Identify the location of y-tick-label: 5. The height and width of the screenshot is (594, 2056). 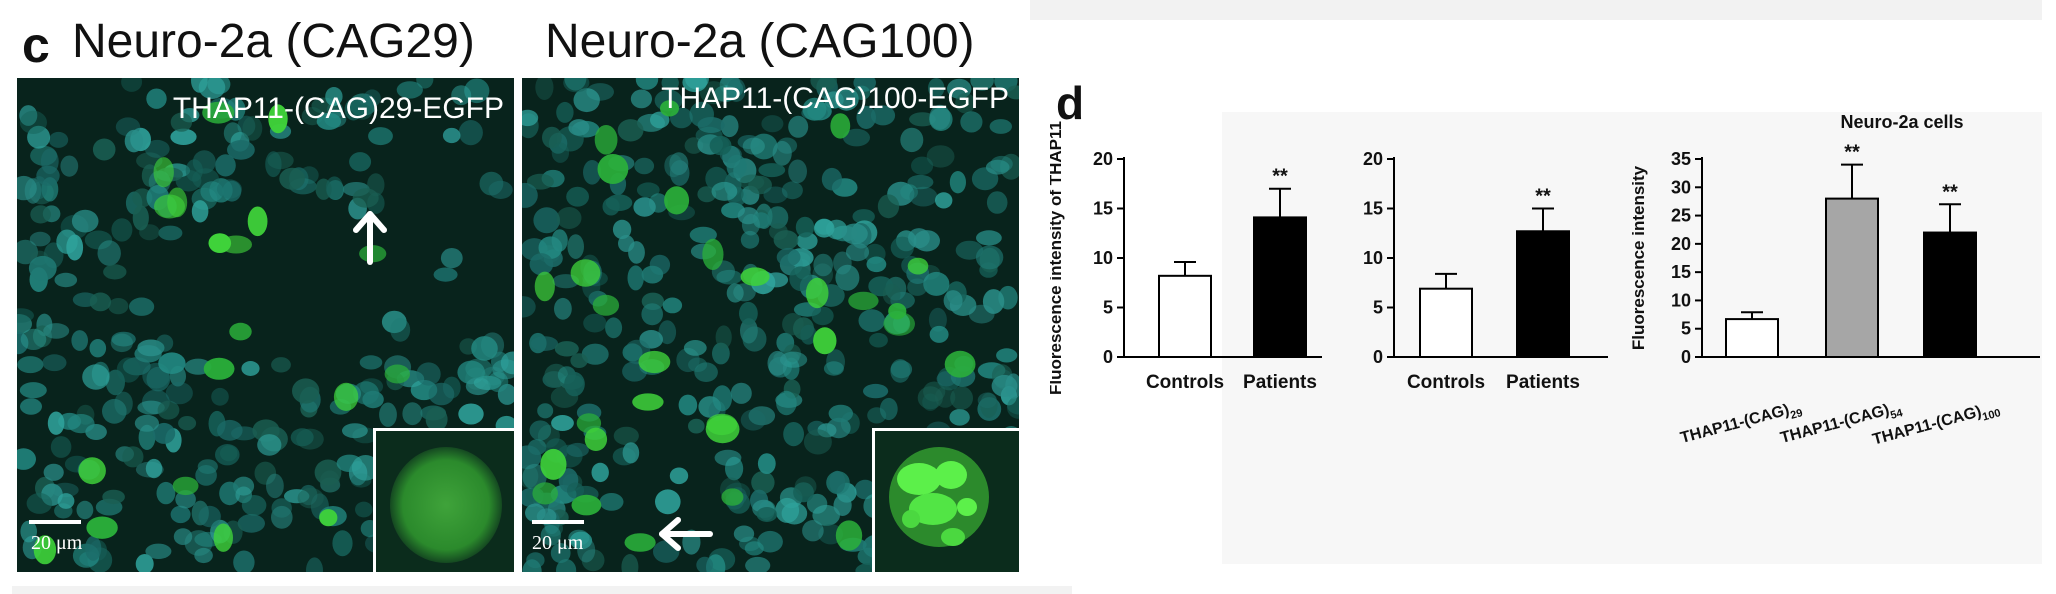
(1686, 329).